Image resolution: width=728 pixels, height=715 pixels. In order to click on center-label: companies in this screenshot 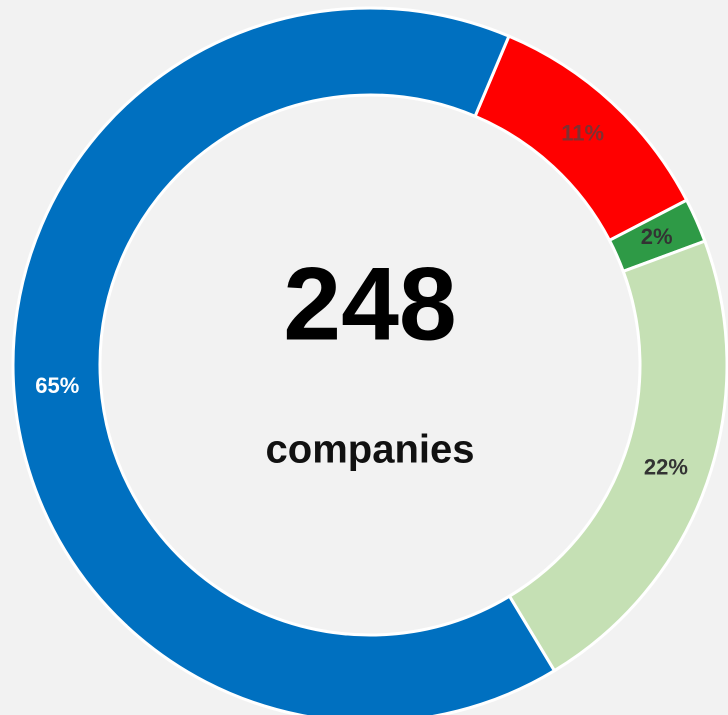, I will do `click(370, 450)`.